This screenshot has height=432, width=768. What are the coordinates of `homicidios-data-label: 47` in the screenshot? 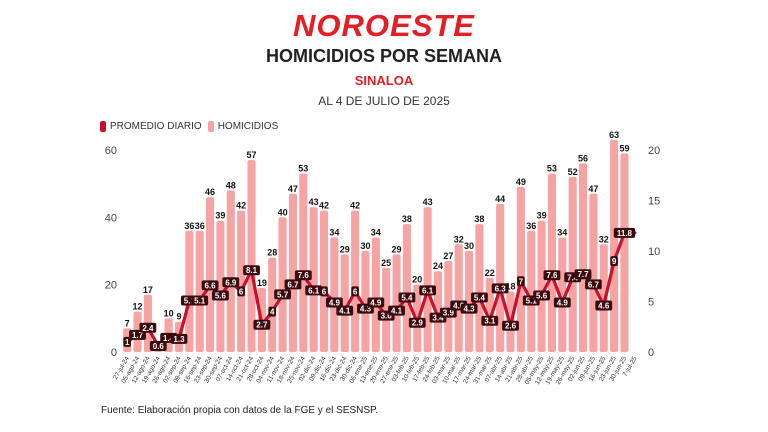 It's located at (593, 189).